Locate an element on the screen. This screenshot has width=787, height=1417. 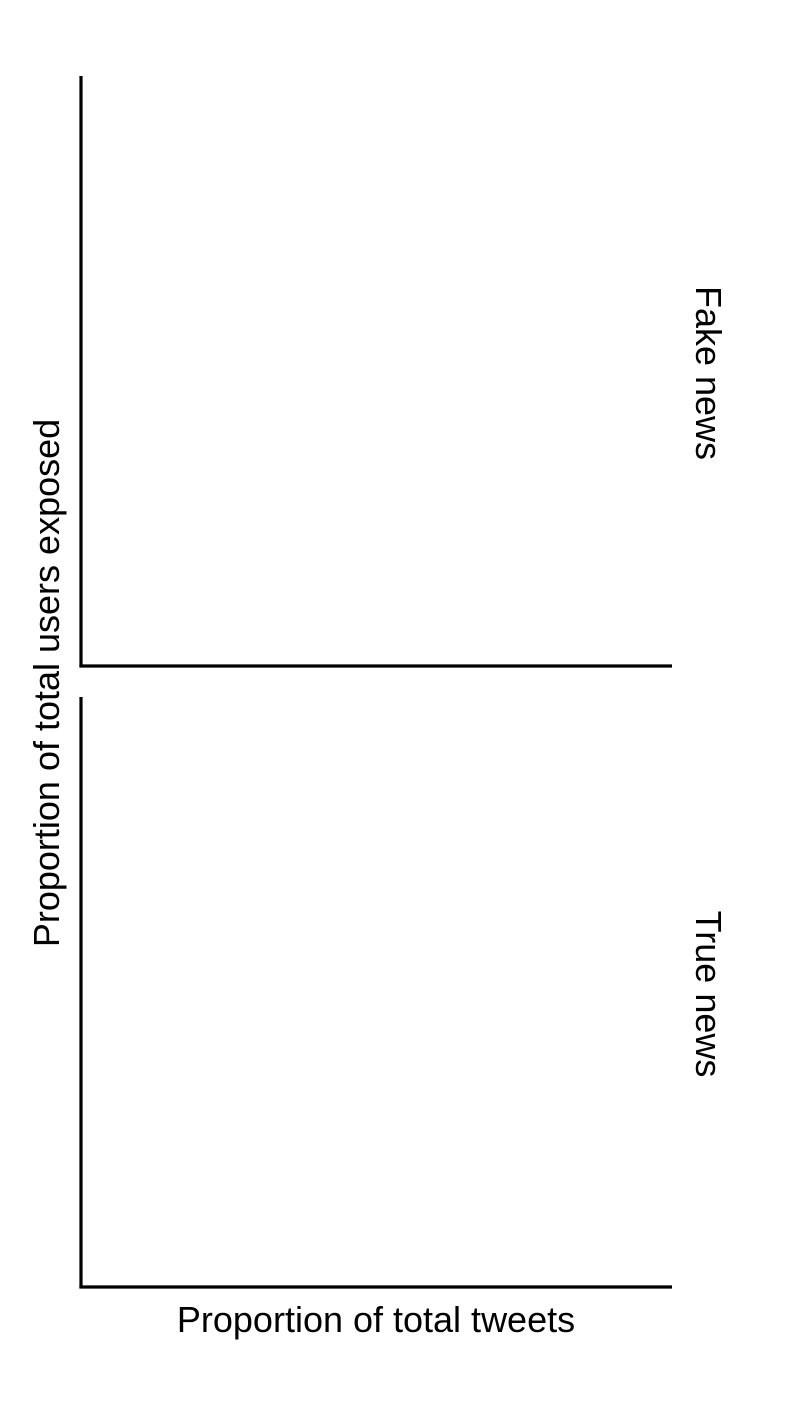
x-axis-title: Proportion of total tweets is located at coordinates (376, 1319).